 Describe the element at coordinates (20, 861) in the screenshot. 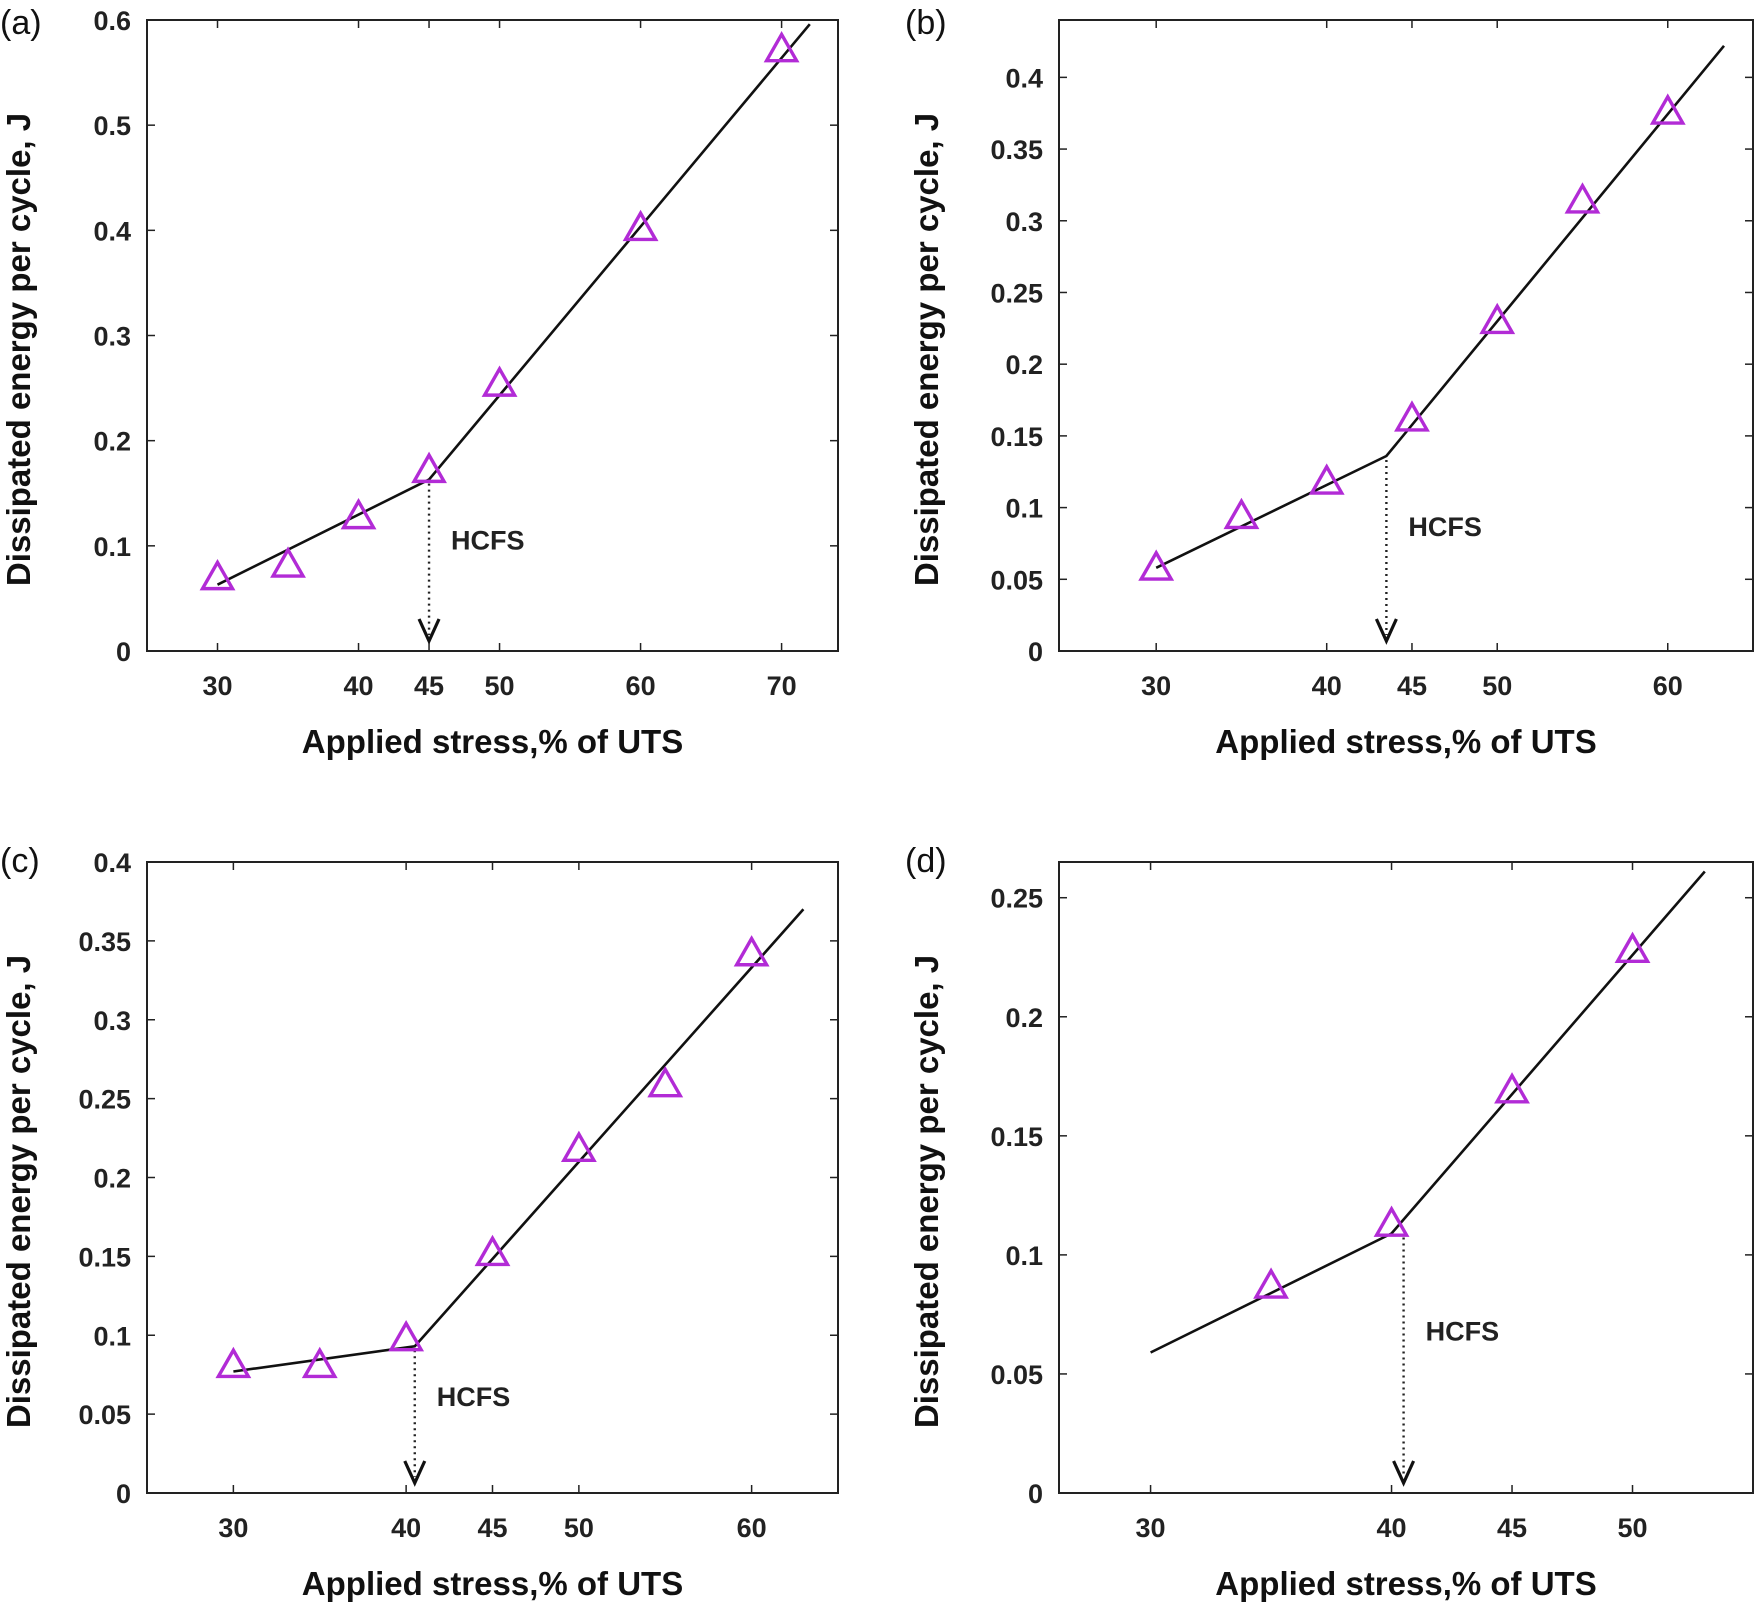

I see `panel-label: (c)` at that location.